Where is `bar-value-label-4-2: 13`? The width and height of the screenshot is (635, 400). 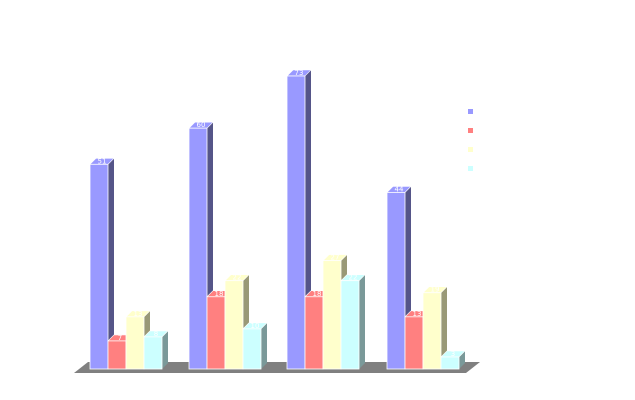 bar-value-label-4-2: 13 is located at coordinates (417, 314).